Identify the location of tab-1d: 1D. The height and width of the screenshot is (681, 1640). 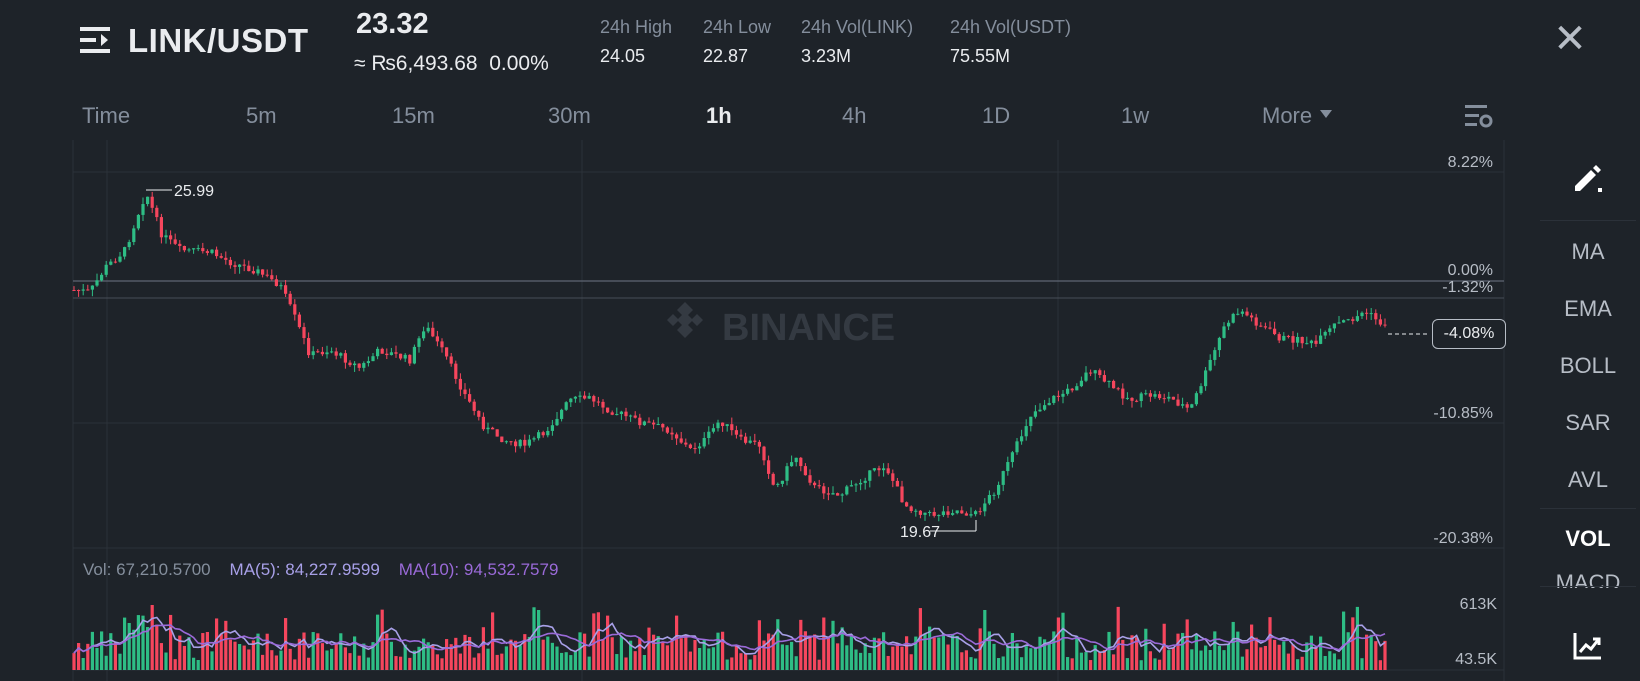
(996, 115).